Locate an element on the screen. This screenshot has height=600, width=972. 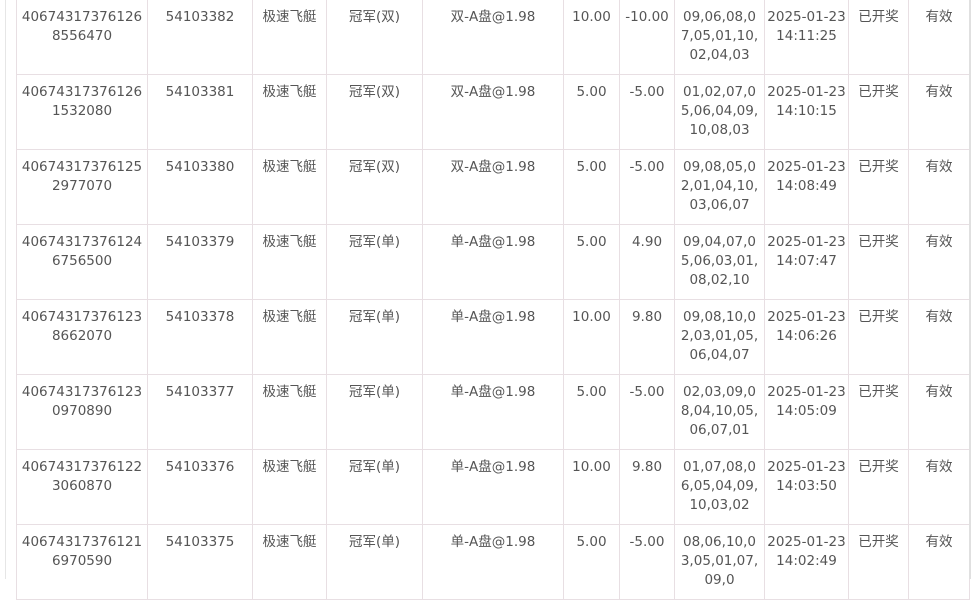
order-number: 406743173761223060870 is located at coordinates (82, 487).